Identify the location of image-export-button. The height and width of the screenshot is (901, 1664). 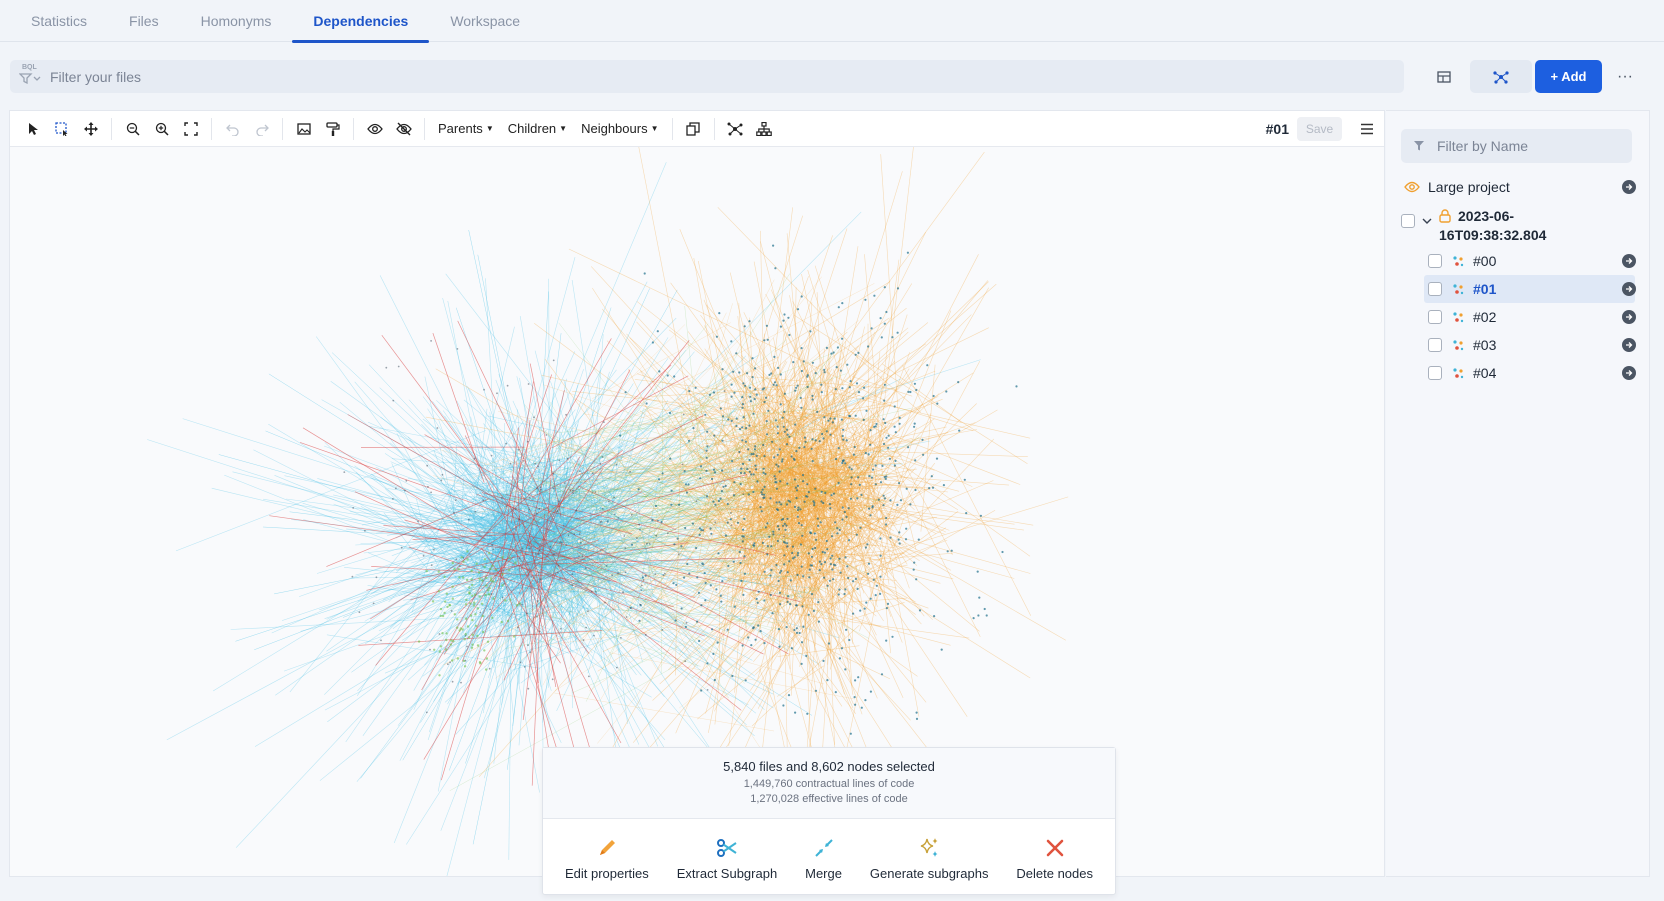
(303, 129).